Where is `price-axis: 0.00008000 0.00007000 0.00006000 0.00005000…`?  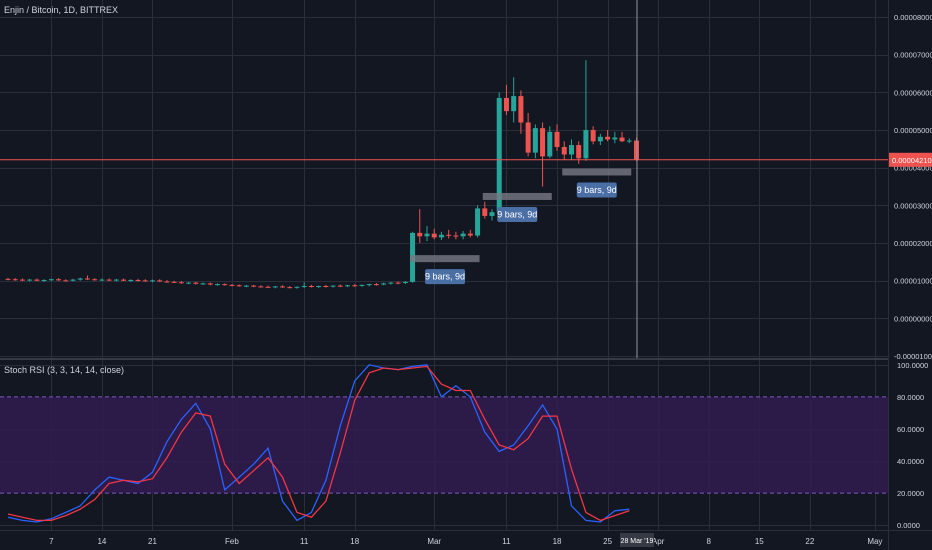 price-axis: 0.00008000 0.00007000 0.00006000 0.00005000… is located at coordinates (913, 187).